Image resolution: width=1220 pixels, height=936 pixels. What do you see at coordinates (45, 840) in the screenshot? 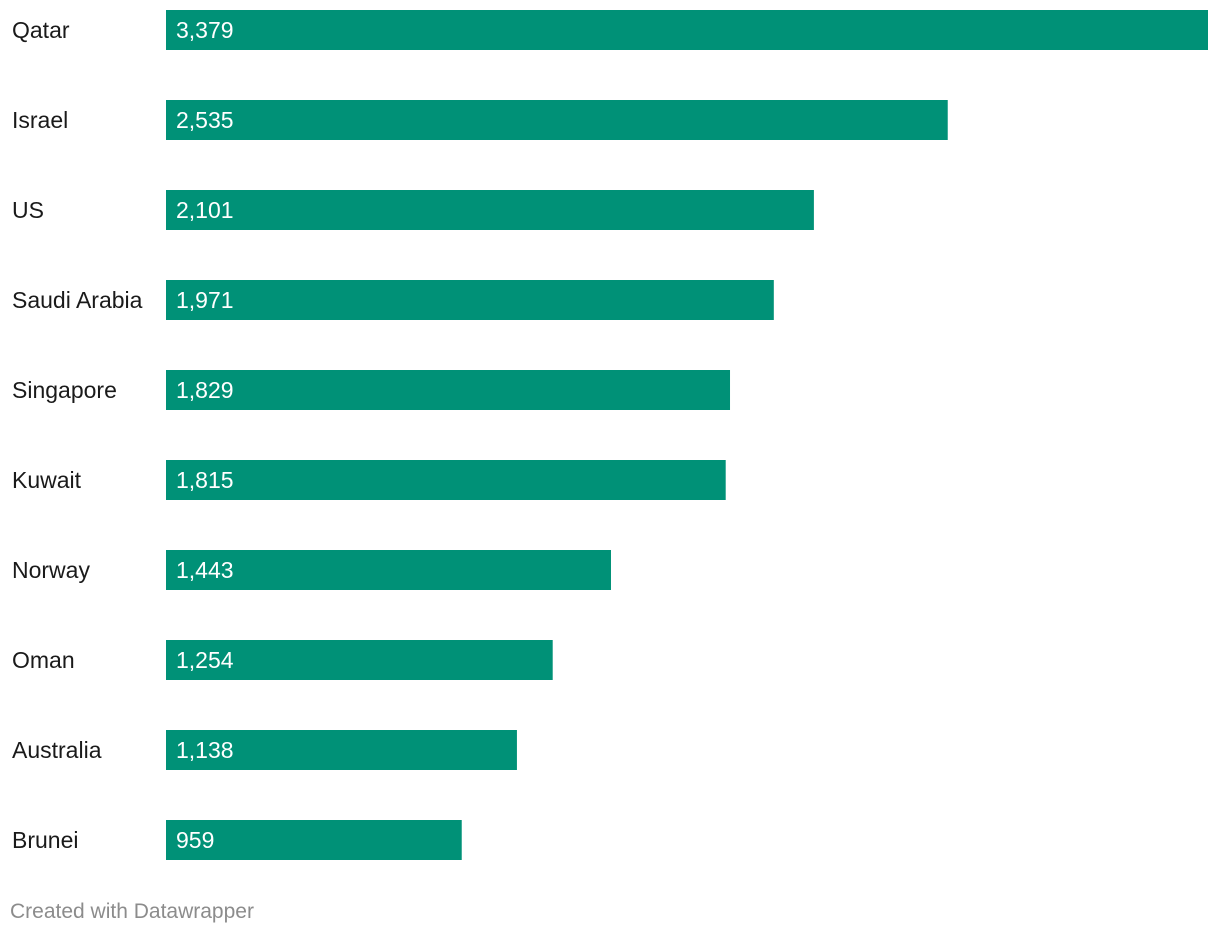
I see `category-label: Brunei` at bounding box center [45, 840].